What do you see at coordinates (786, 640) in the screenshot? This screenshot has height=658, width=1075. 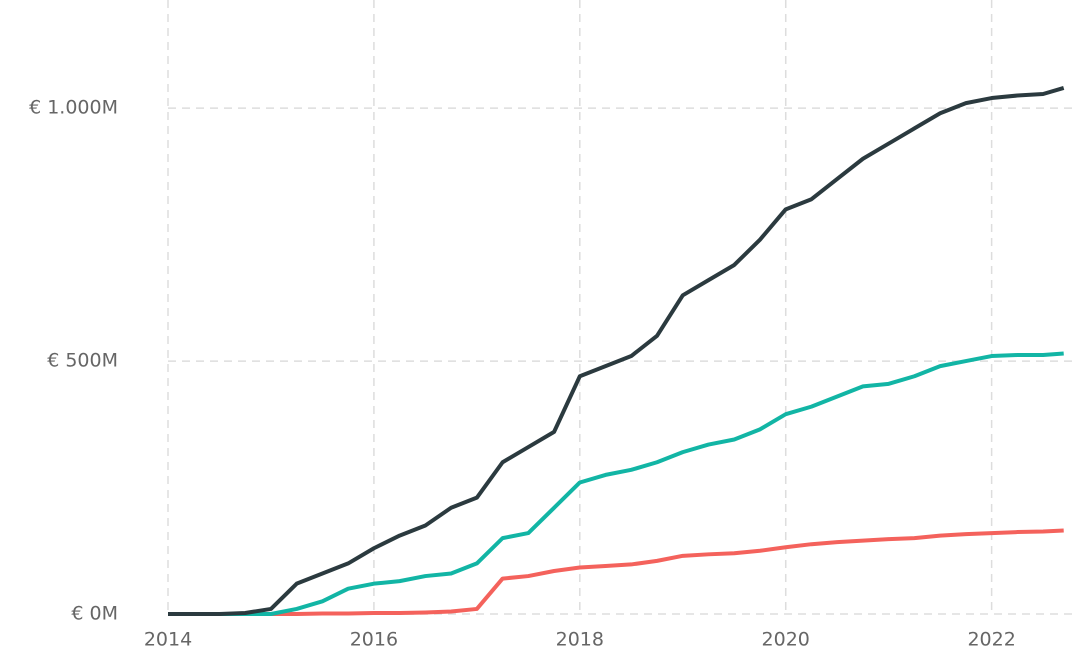 I see `x-tick-label: 2020` at bounding box center [786, 640].